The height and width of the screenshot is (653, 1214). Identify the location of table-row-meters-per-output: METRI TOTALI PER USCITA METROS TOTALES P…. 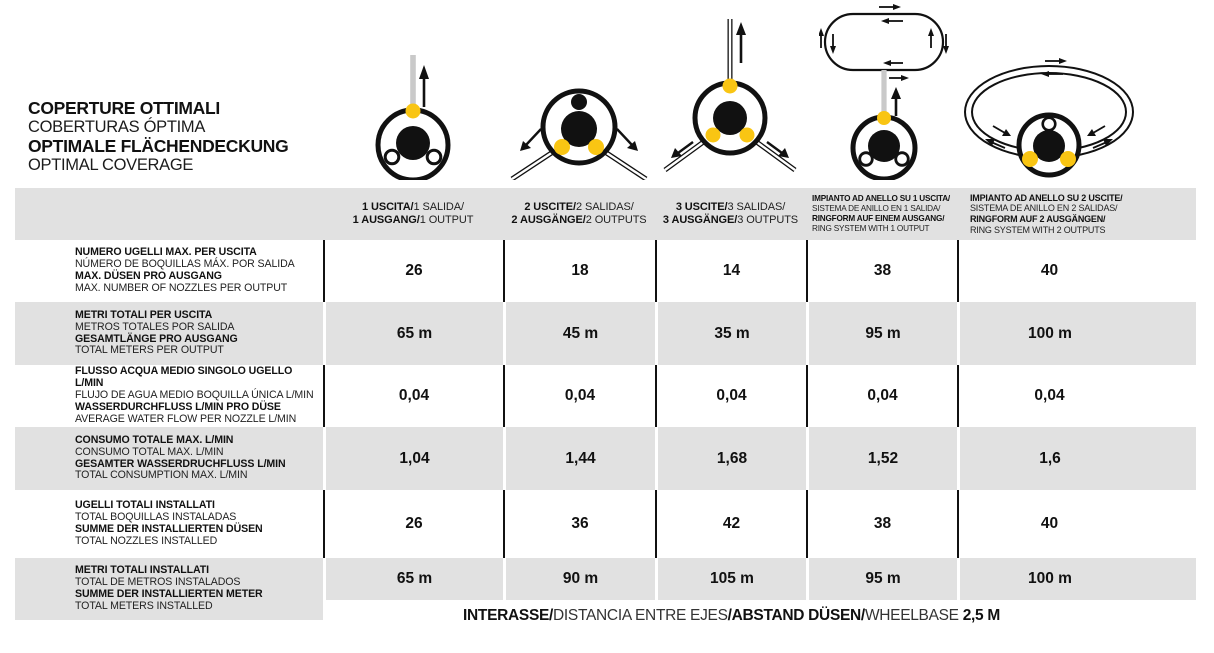
(605, 333).